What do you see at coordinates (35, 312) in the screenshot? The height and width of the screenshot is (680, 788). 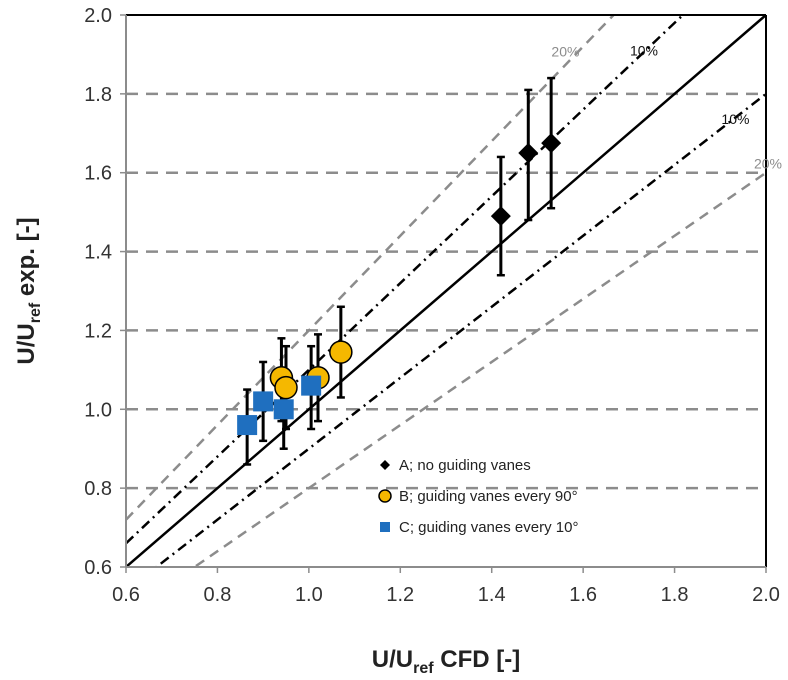 I see `y-axis-title-sub: ref` at bounding box center [35, 312].